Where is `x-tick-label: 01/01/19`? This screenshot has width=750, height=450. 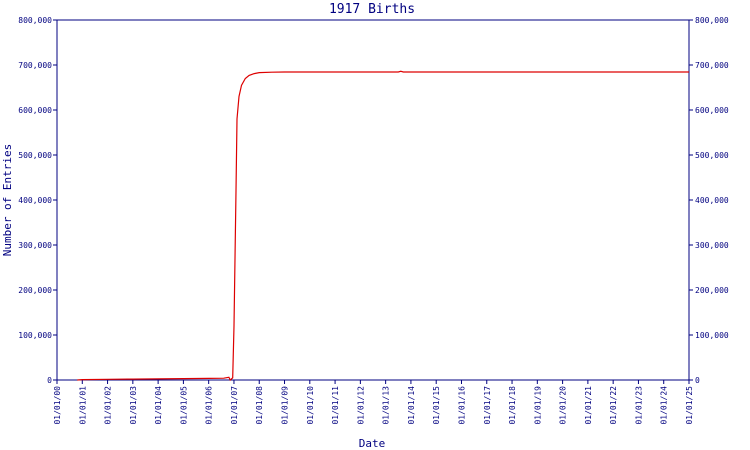
x-tick-label: 01/01/19 is located at coordinates (537, 405).